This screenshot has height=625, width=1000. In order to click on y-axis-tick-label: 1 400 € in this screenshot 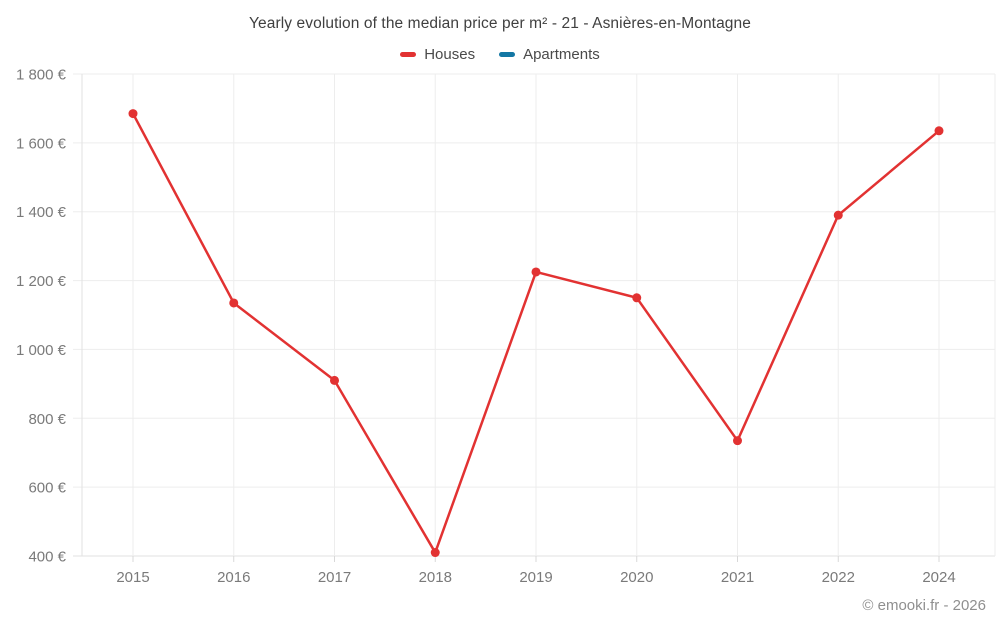, I will do `click(41, 212)`.